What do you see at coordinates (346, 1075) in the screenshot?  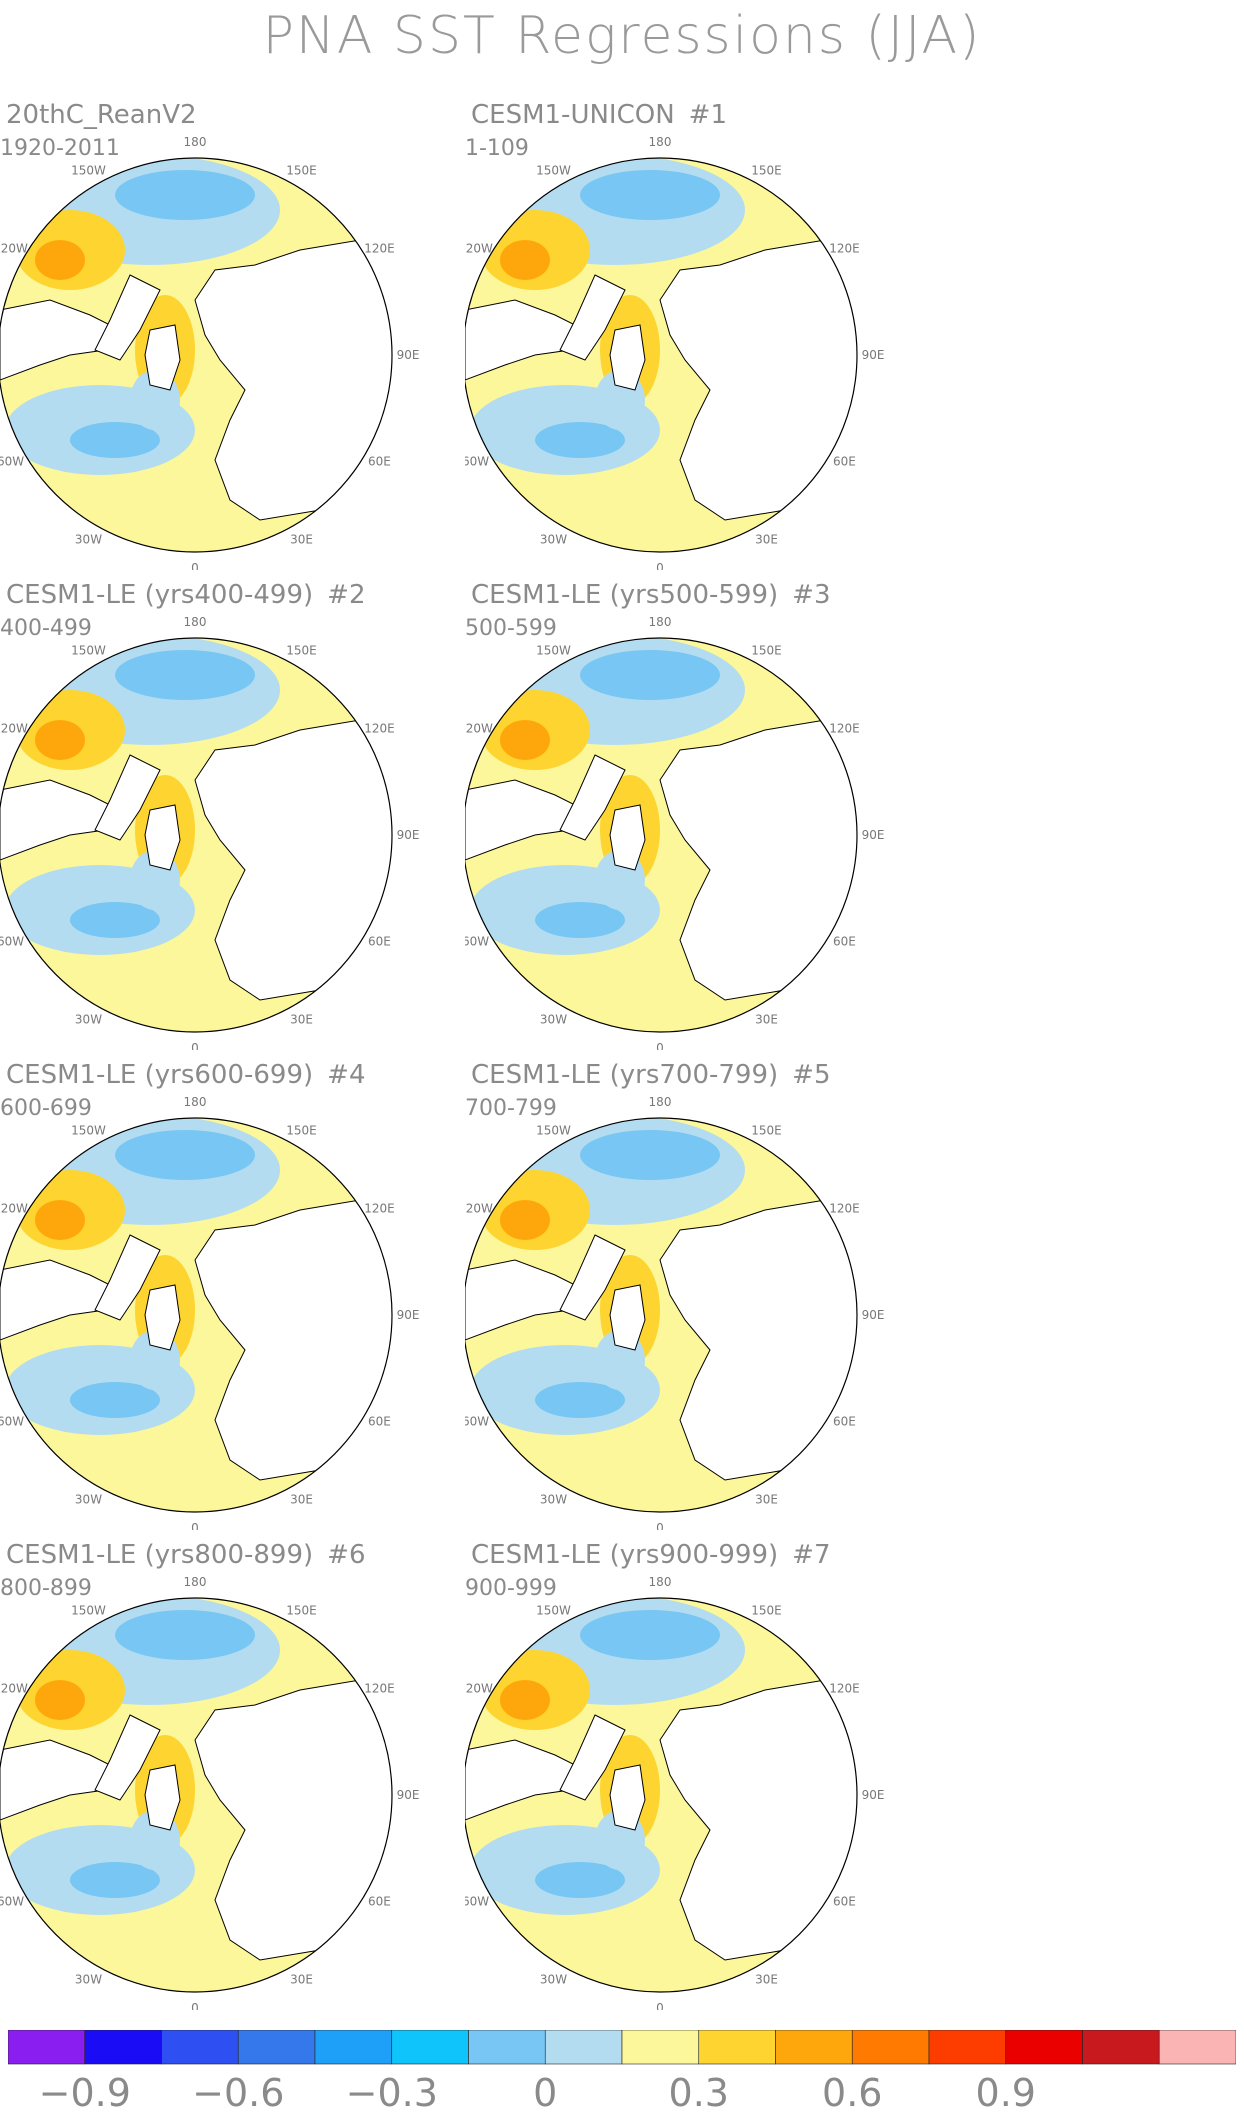 I see `panel-number: #4` at bounding box center [346, 1075].